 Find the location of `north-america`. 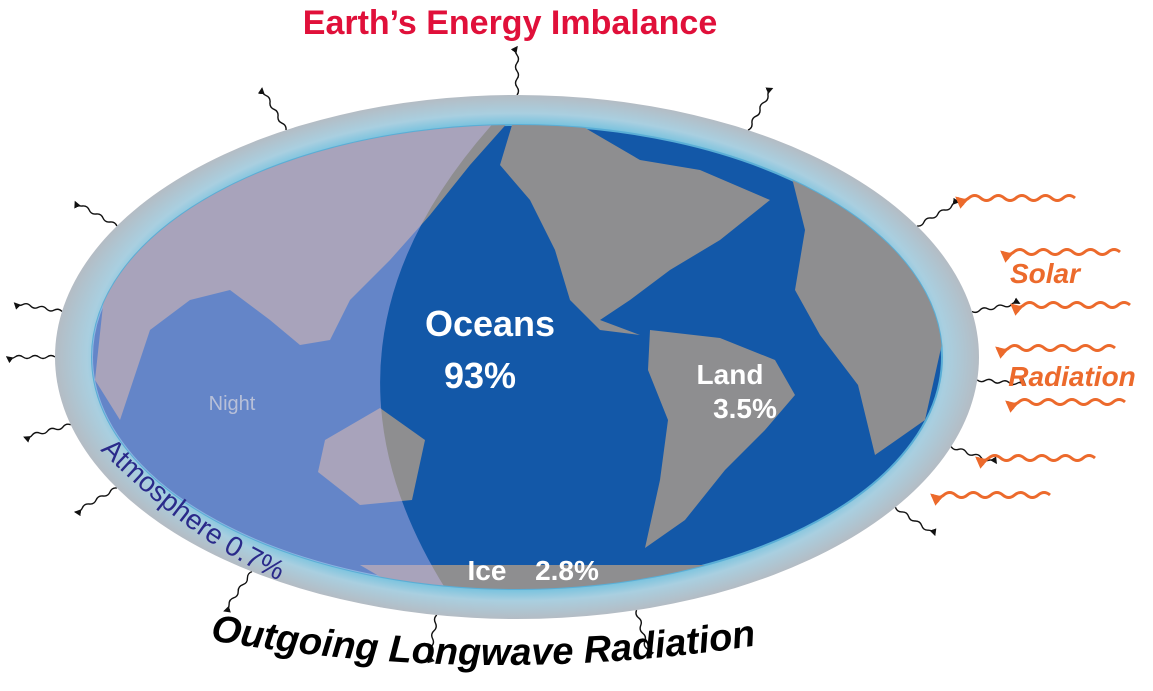

north-america is located at coordinates (635, 230).